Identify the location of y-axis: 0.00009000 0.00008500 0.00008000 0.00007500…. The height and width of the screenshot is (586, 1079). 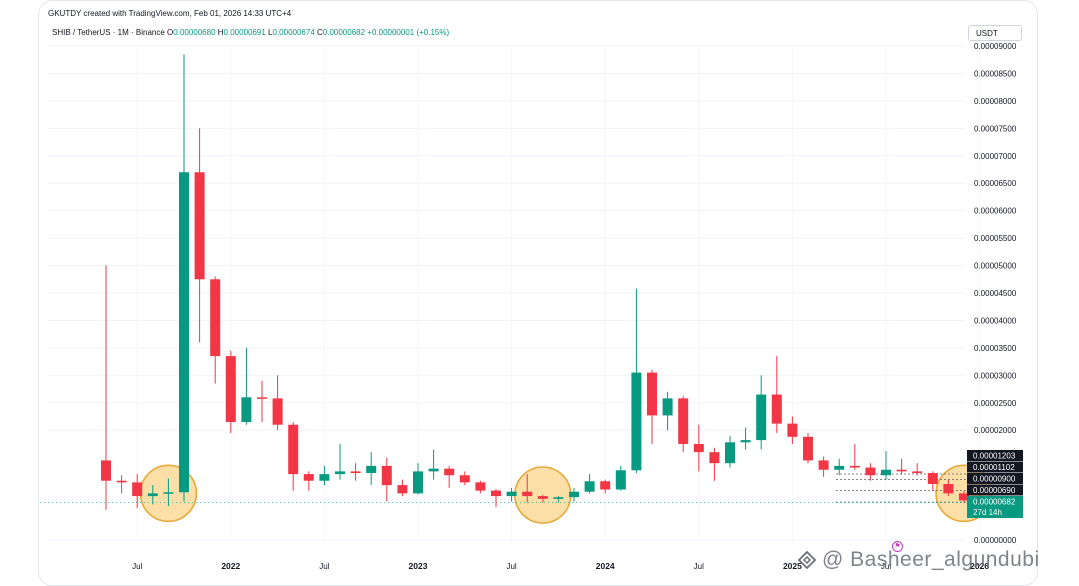
(995, 293).